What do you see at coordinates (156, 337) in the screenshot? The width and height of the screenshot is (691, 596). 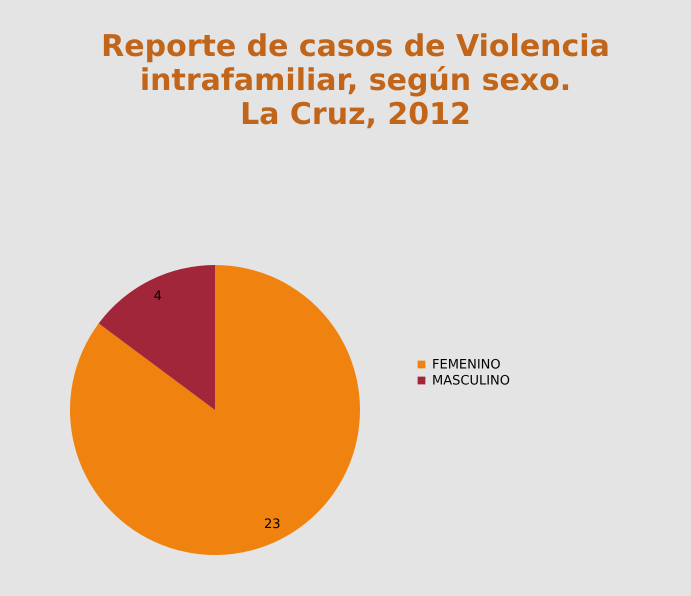 I see `pie-slice` at bounding box center [156, 337].